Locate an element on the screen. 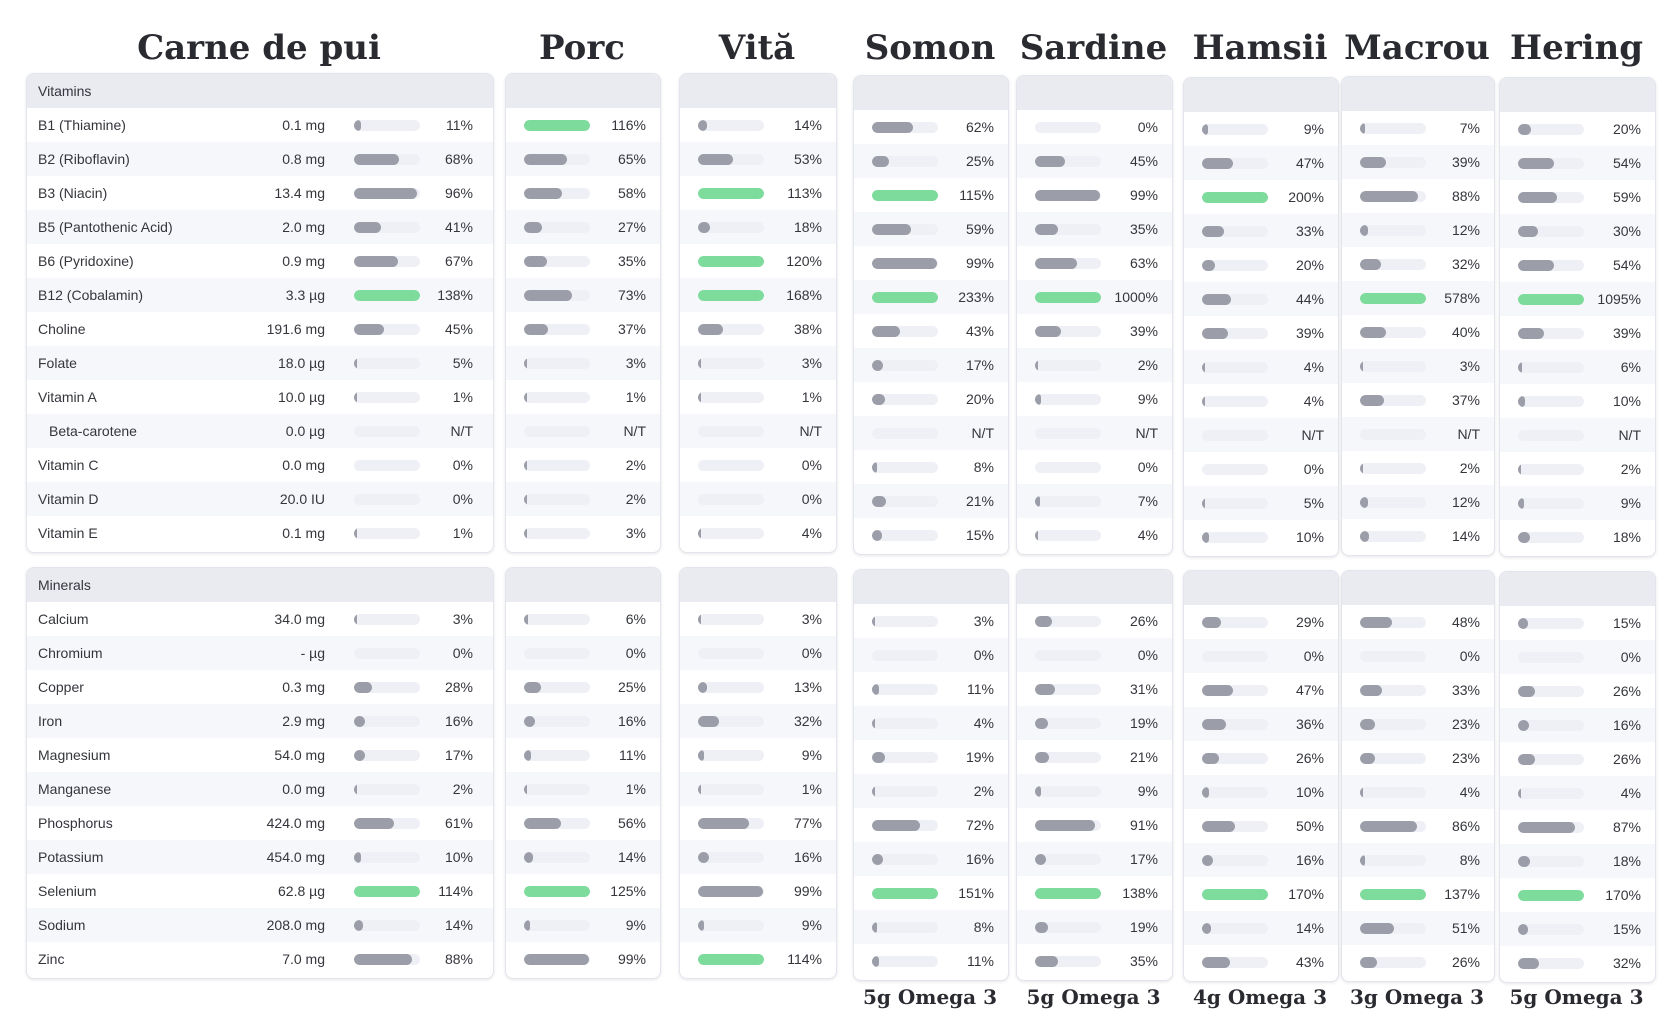 The height and width of the screenshot is (1028, 1678). vitamins-panel: 9% 47% 200% 33% 20% 44% 39% 4% 4% N/T 0% 5% 10% is located at coordinates (1261, 317).